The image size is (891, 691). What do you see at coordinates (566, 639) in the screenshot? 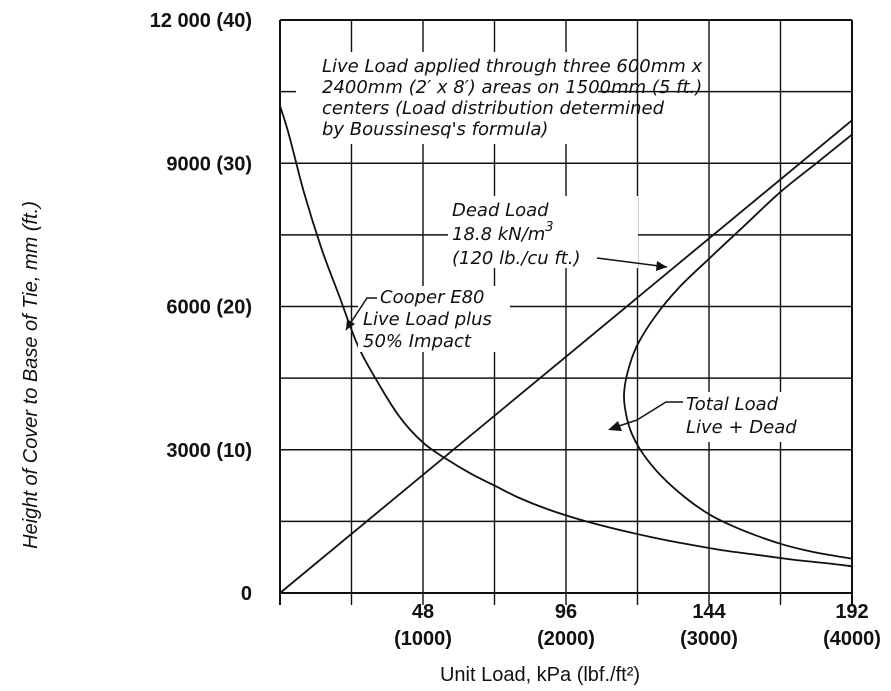
I see `x-tick-sublabel: (2000)` at bounding box center [566, 639].